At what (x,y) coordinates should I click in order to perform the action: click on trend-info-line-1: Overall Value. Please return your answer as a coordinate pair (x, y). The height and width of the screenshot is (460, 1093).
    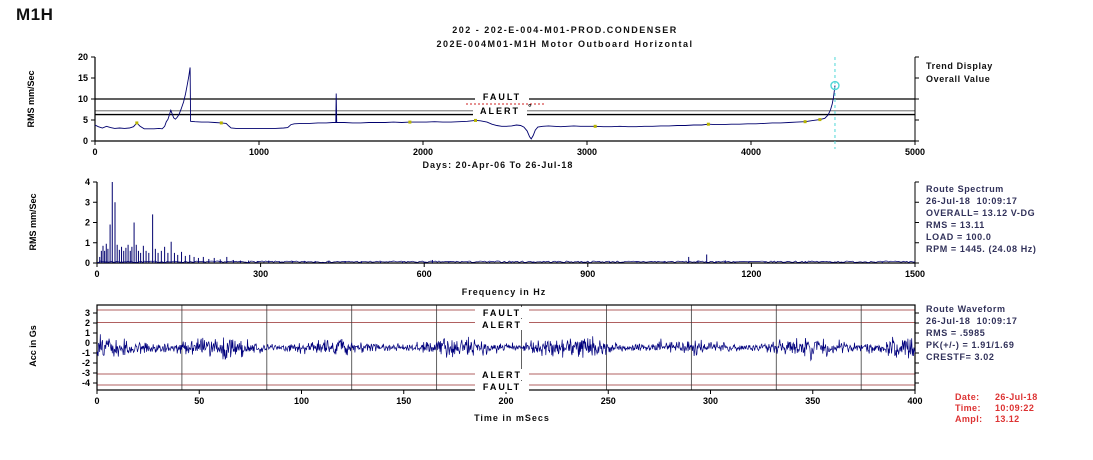
    Looking at the image, I should click on (958, 79).